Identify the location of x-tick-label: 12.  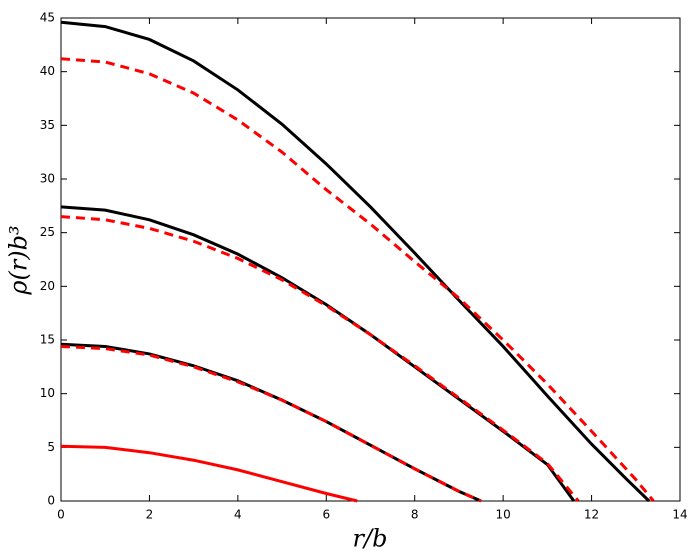
(591, 515).